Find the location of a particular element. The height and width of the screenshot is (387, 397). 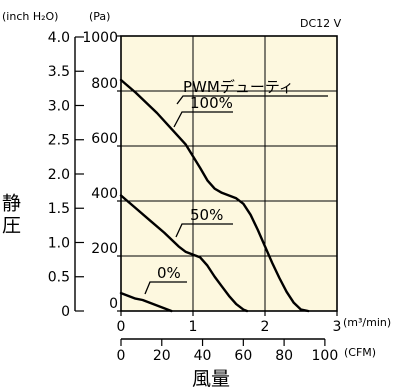

m3-tick-label: 1 is located at coordinates (193, 327).